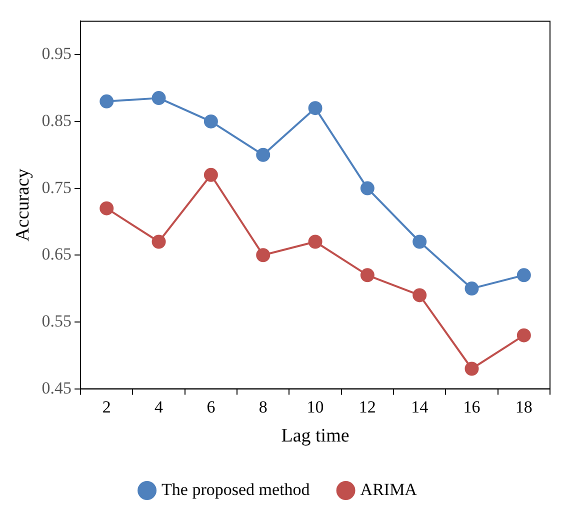  What do you see at coordinates (523, 406) in the screenshot?
I see `x-tick-label: 18` at bounding box center [523, 406].